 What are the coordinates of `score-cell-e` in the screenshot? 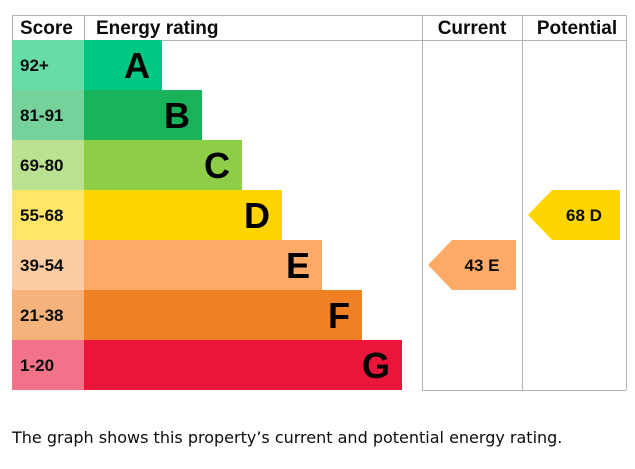 It's located at (48, 265).